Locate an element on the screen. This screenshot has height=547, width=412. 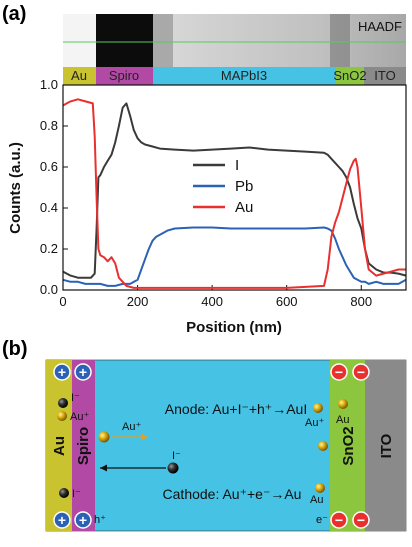
layer-mapbi3-label: MAPbI3 is located at coordinates (244, 75).